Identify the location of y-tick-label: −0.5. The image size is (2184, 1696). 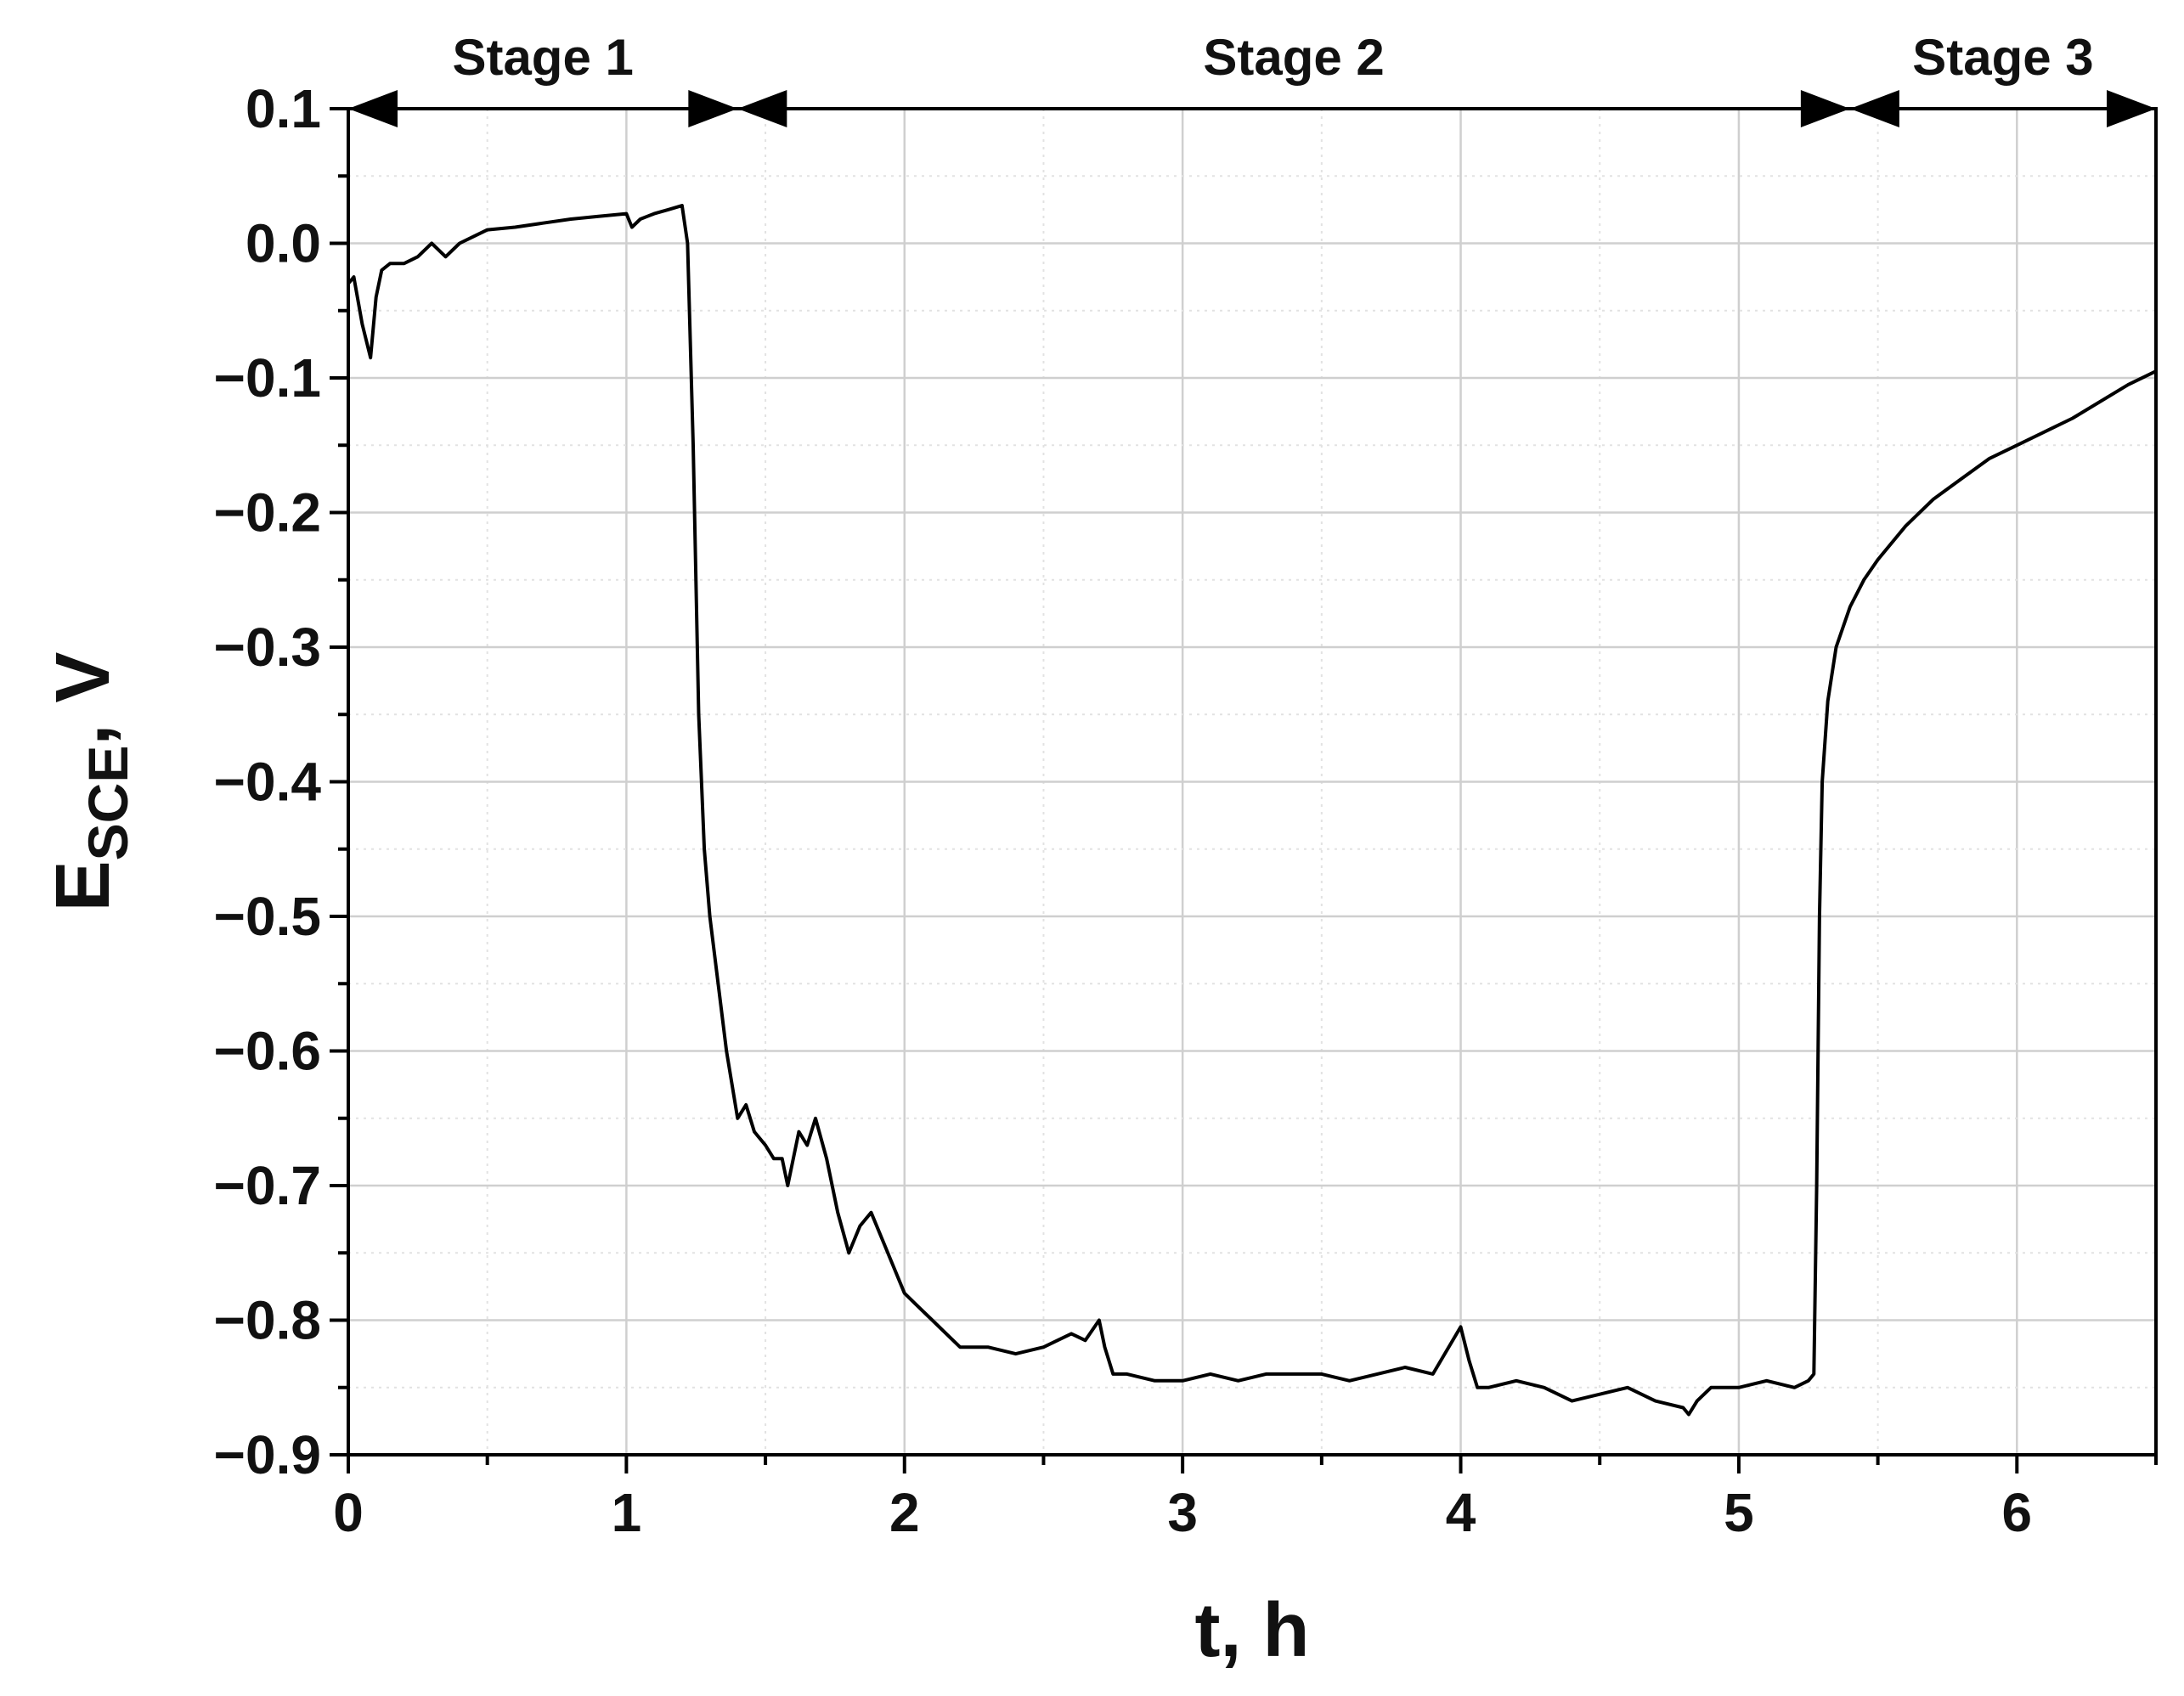
(268, 916).